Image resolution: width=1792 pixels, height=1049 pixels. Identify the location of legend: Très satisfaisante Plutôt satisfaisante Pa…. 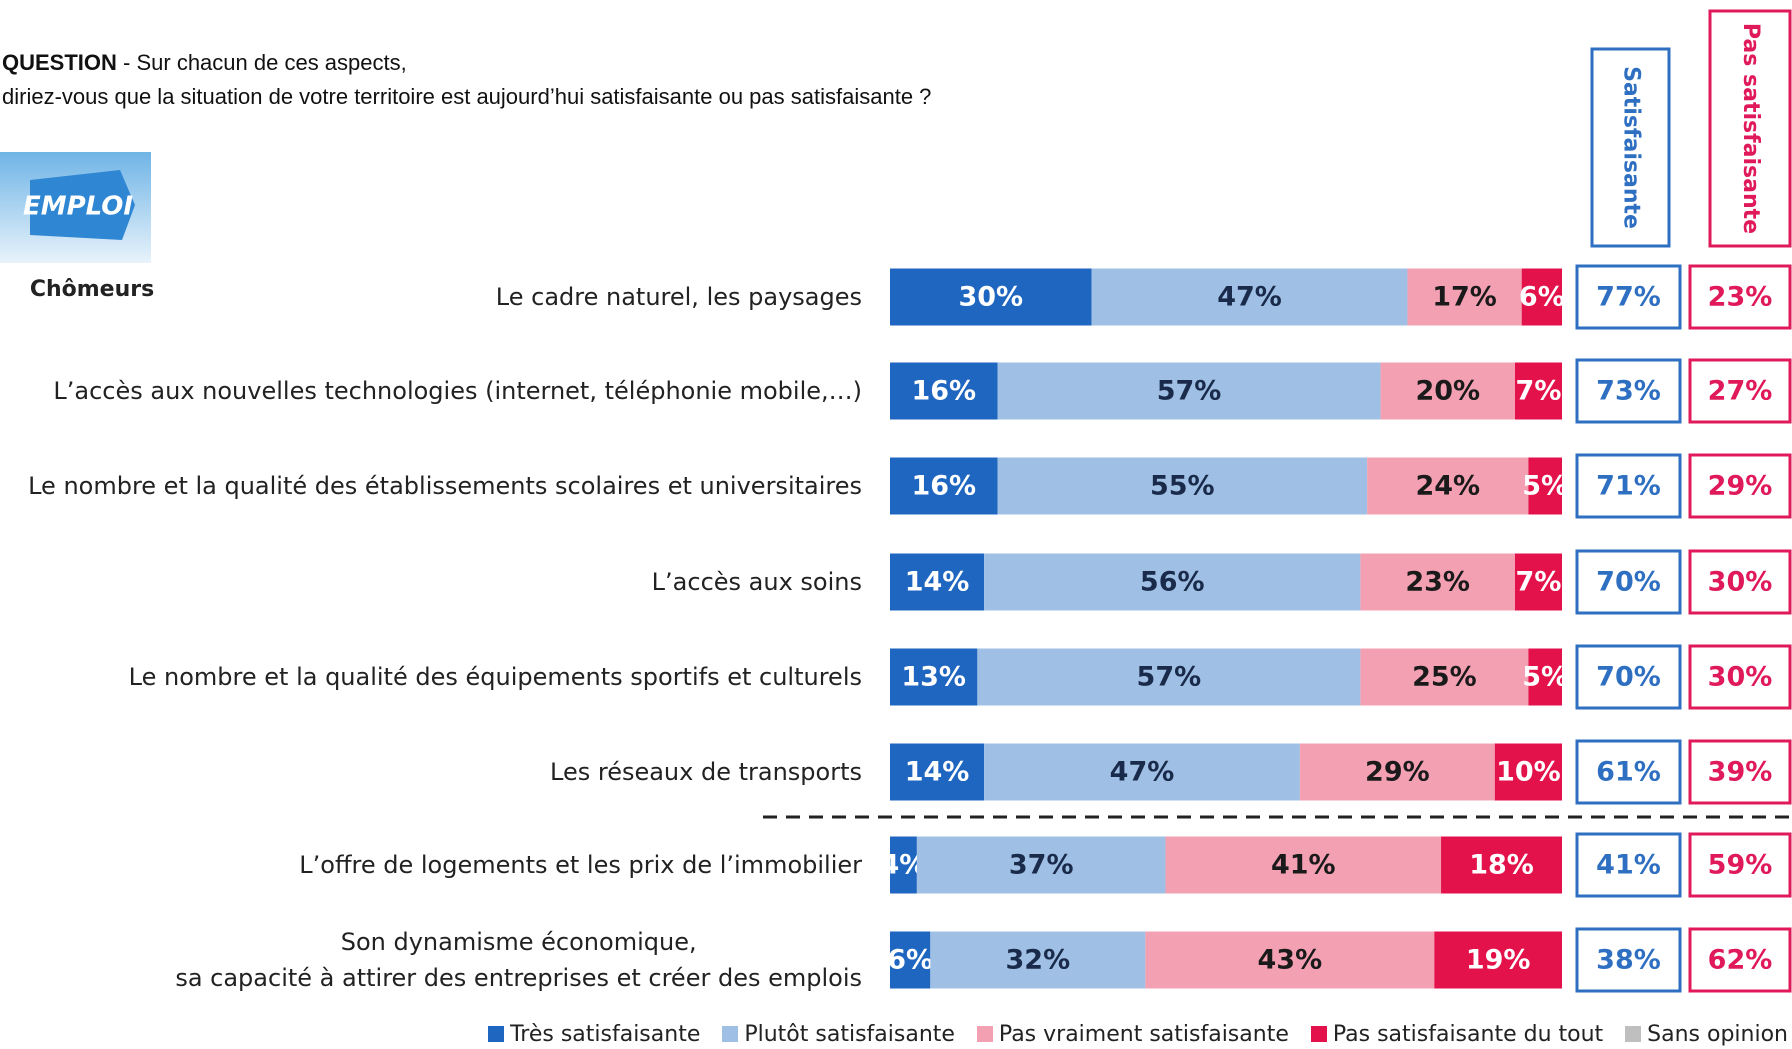
(1138, 1034).